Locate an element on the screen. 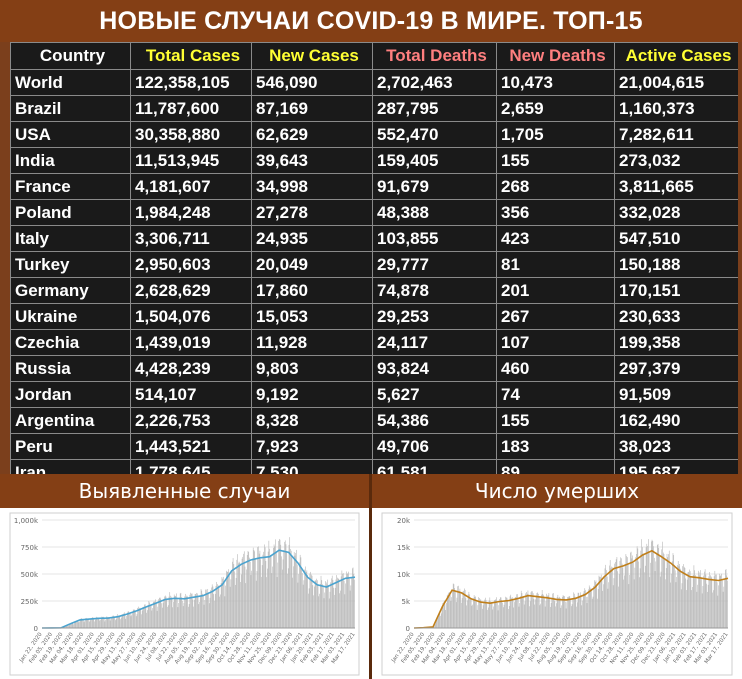 This screenshot has height=679, width=742. cell-active-cases: 3,811,665 is located at coordinates (676, 186).